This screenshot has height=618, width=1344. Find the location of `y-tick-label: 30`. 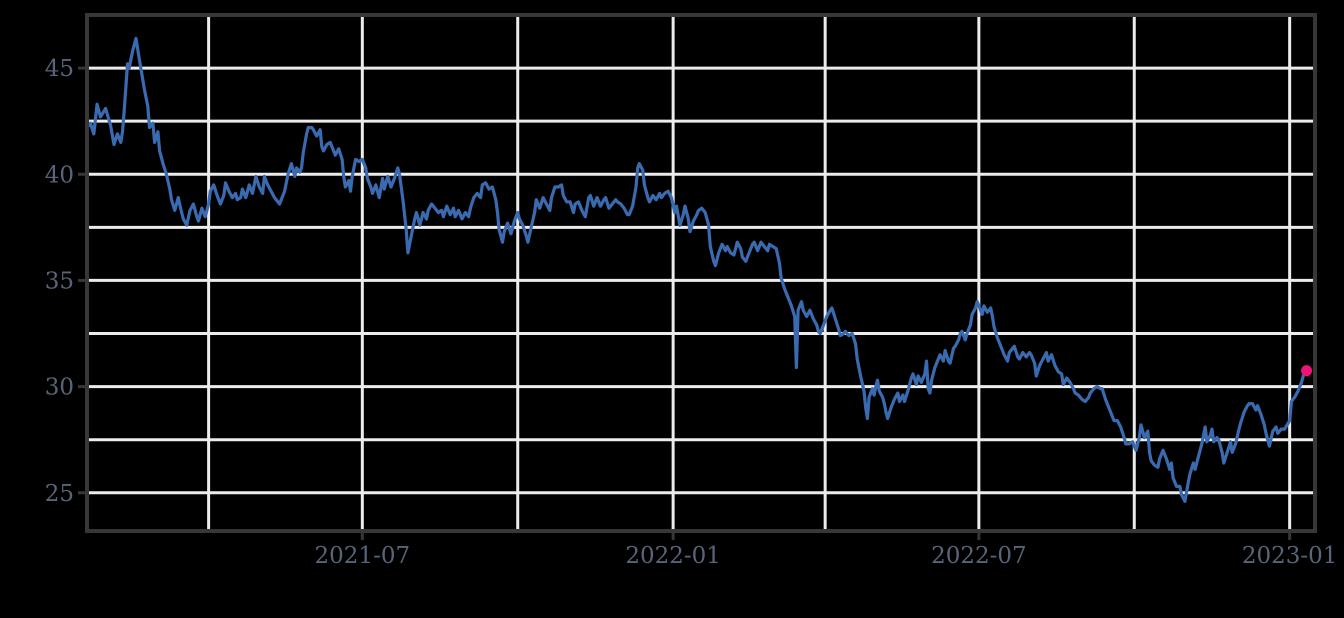

y-tick-label: 30 is located at coordinates (59, 388).